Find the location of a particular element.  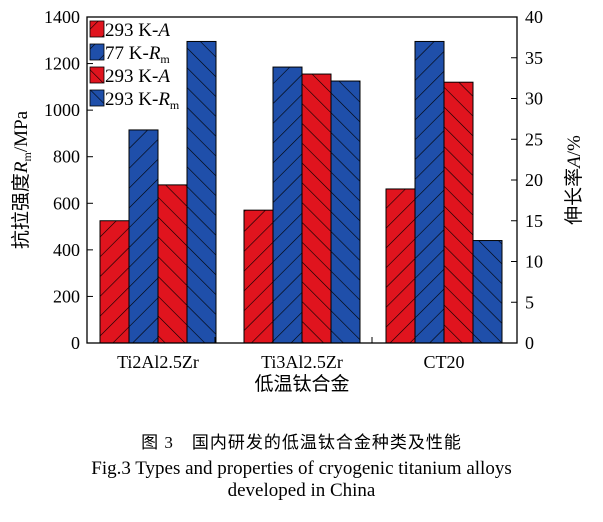

y-left-tick-label: 800 is located at coordinates (66, 157).